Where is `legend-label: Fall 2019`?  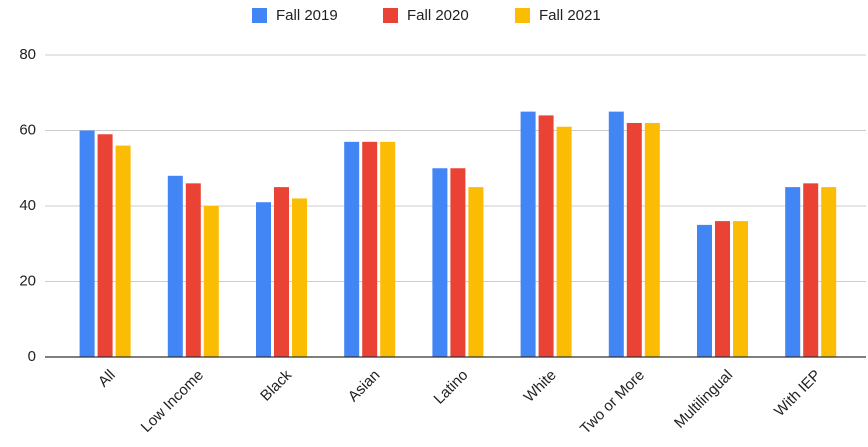 legend-label: Fall 2019 is located at coordinates (307, 15).